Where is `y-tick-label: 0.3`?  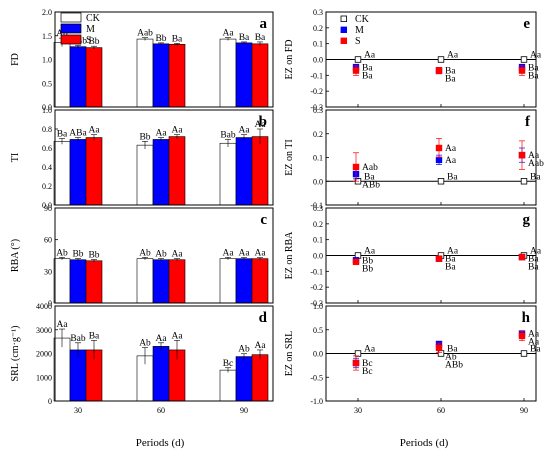 y-tick-label: 0.3 is located at coordinates (318, 110).